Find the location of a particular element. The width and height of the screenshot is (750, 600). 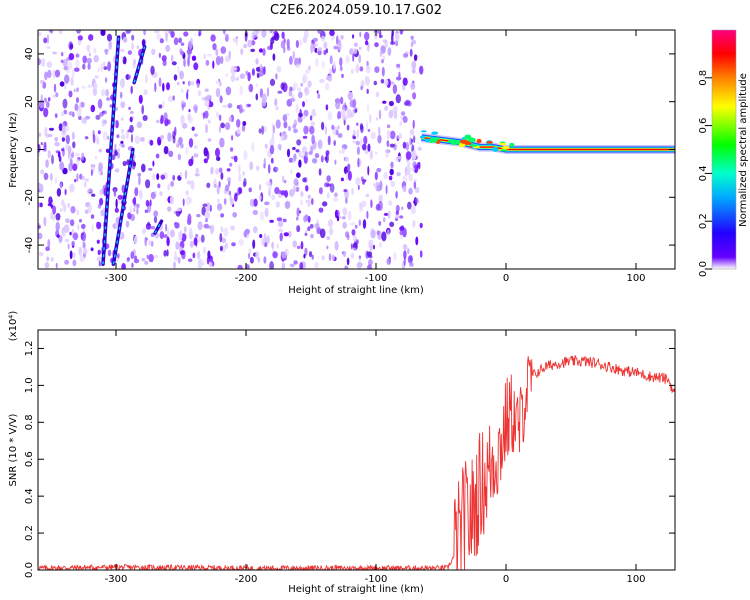

y-tick-label: 0.4 is located at coordinates (29, 496).